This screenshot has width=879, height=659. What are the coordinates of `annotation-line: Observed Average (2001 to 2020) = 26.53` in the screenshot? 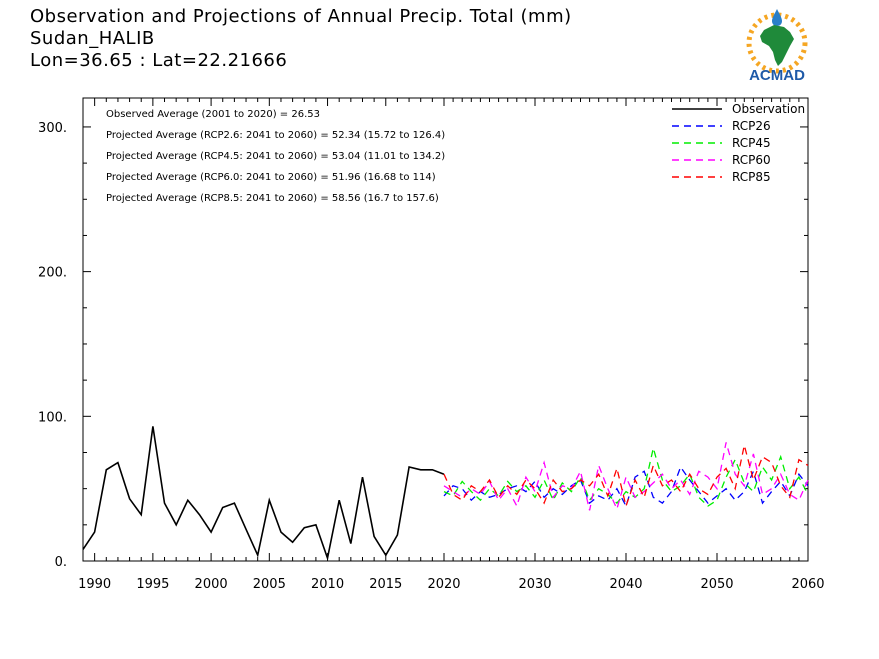 It's located at (213, 114).